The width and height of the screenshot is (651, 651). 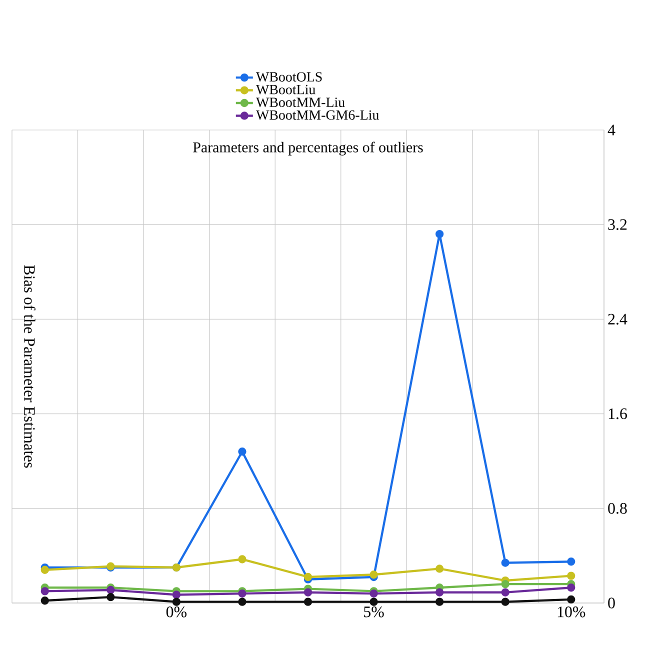 What do you see at coordinates (176, 612) in the screenshot?
I see `x-tick-label: 0%` at bounding box center [176, 612].